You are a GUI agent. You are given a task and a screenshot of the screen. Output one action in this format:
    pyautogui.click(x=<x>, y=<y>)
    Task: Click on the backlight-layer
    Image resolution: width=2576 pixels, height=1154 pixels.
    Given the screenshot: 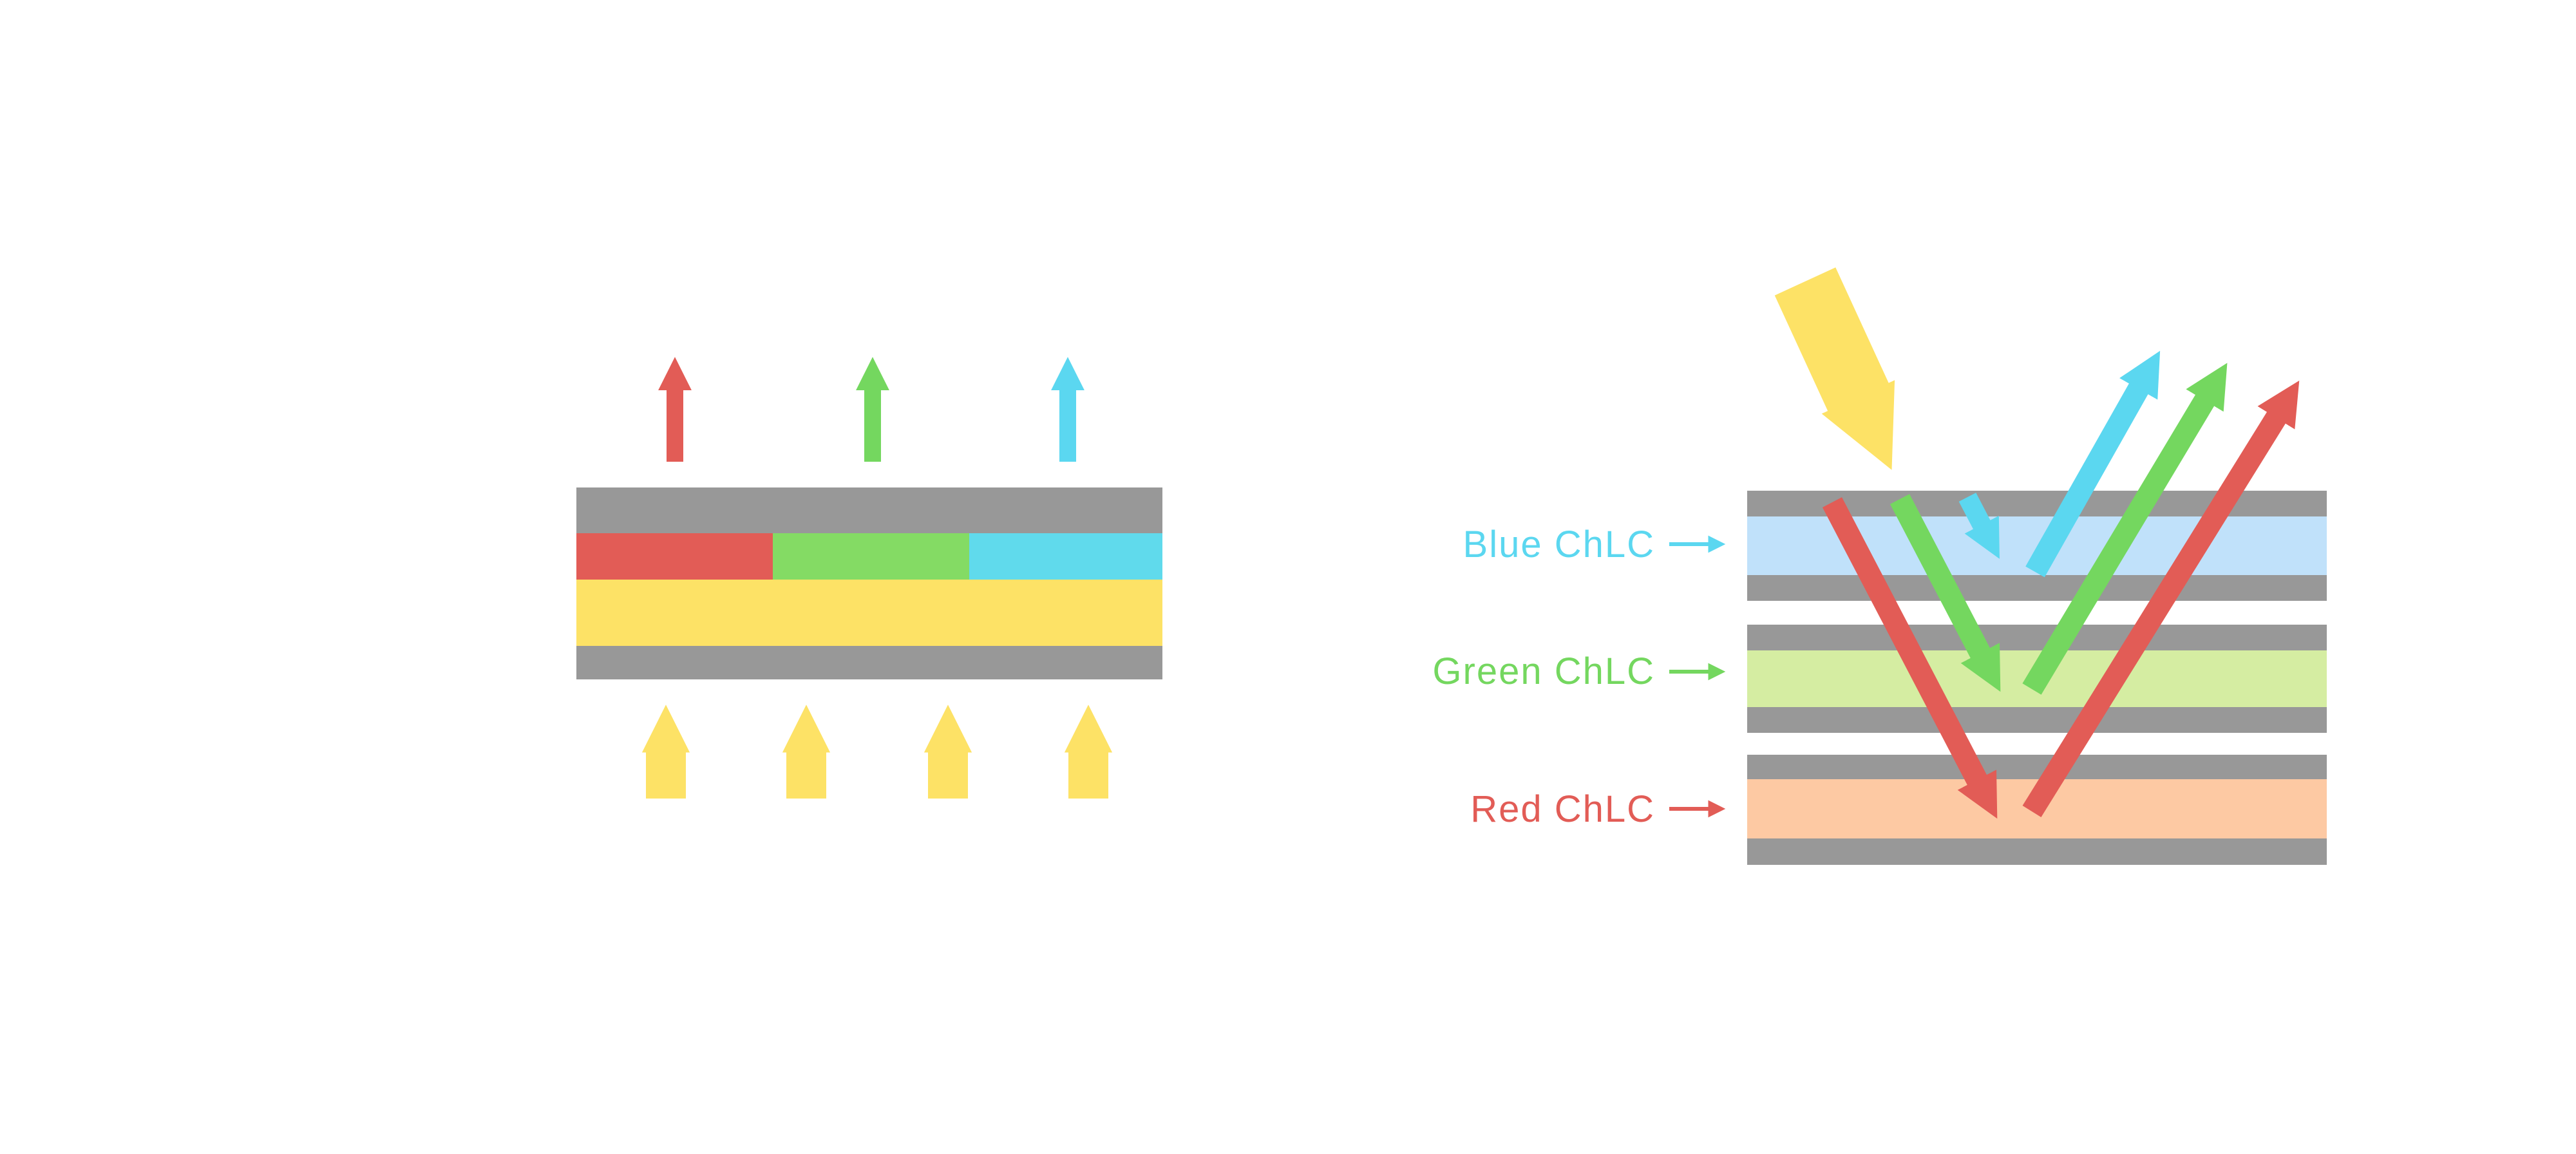 What is the action you would take?
    pyautogui.click(x=869, y=613)
    